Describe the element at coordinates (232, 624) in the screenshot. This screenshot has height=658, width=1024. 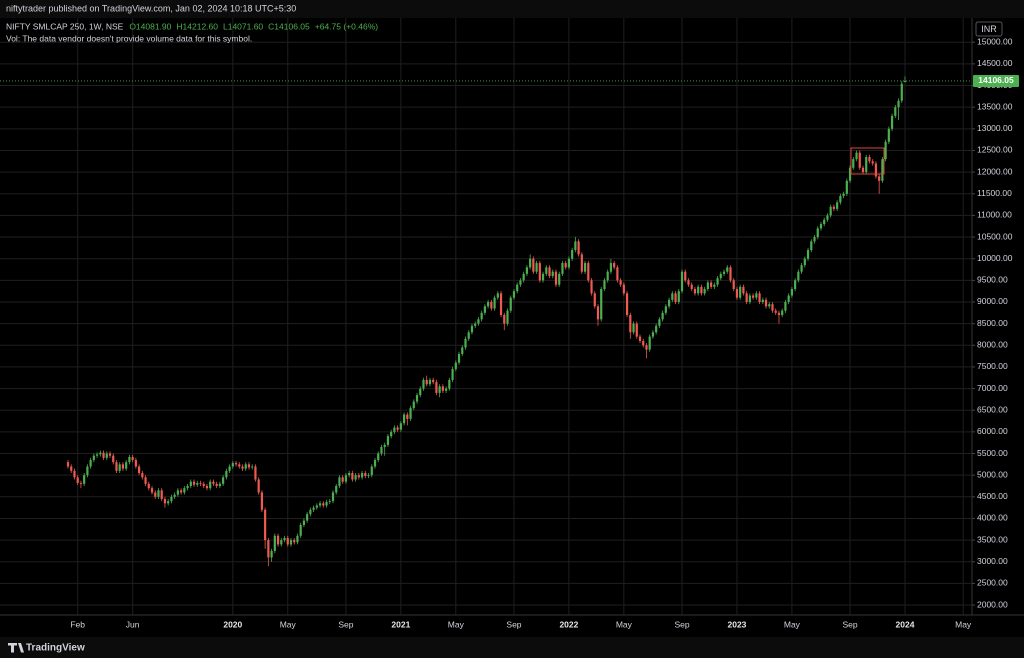
I see `x-tick-label: 2020` at that location.